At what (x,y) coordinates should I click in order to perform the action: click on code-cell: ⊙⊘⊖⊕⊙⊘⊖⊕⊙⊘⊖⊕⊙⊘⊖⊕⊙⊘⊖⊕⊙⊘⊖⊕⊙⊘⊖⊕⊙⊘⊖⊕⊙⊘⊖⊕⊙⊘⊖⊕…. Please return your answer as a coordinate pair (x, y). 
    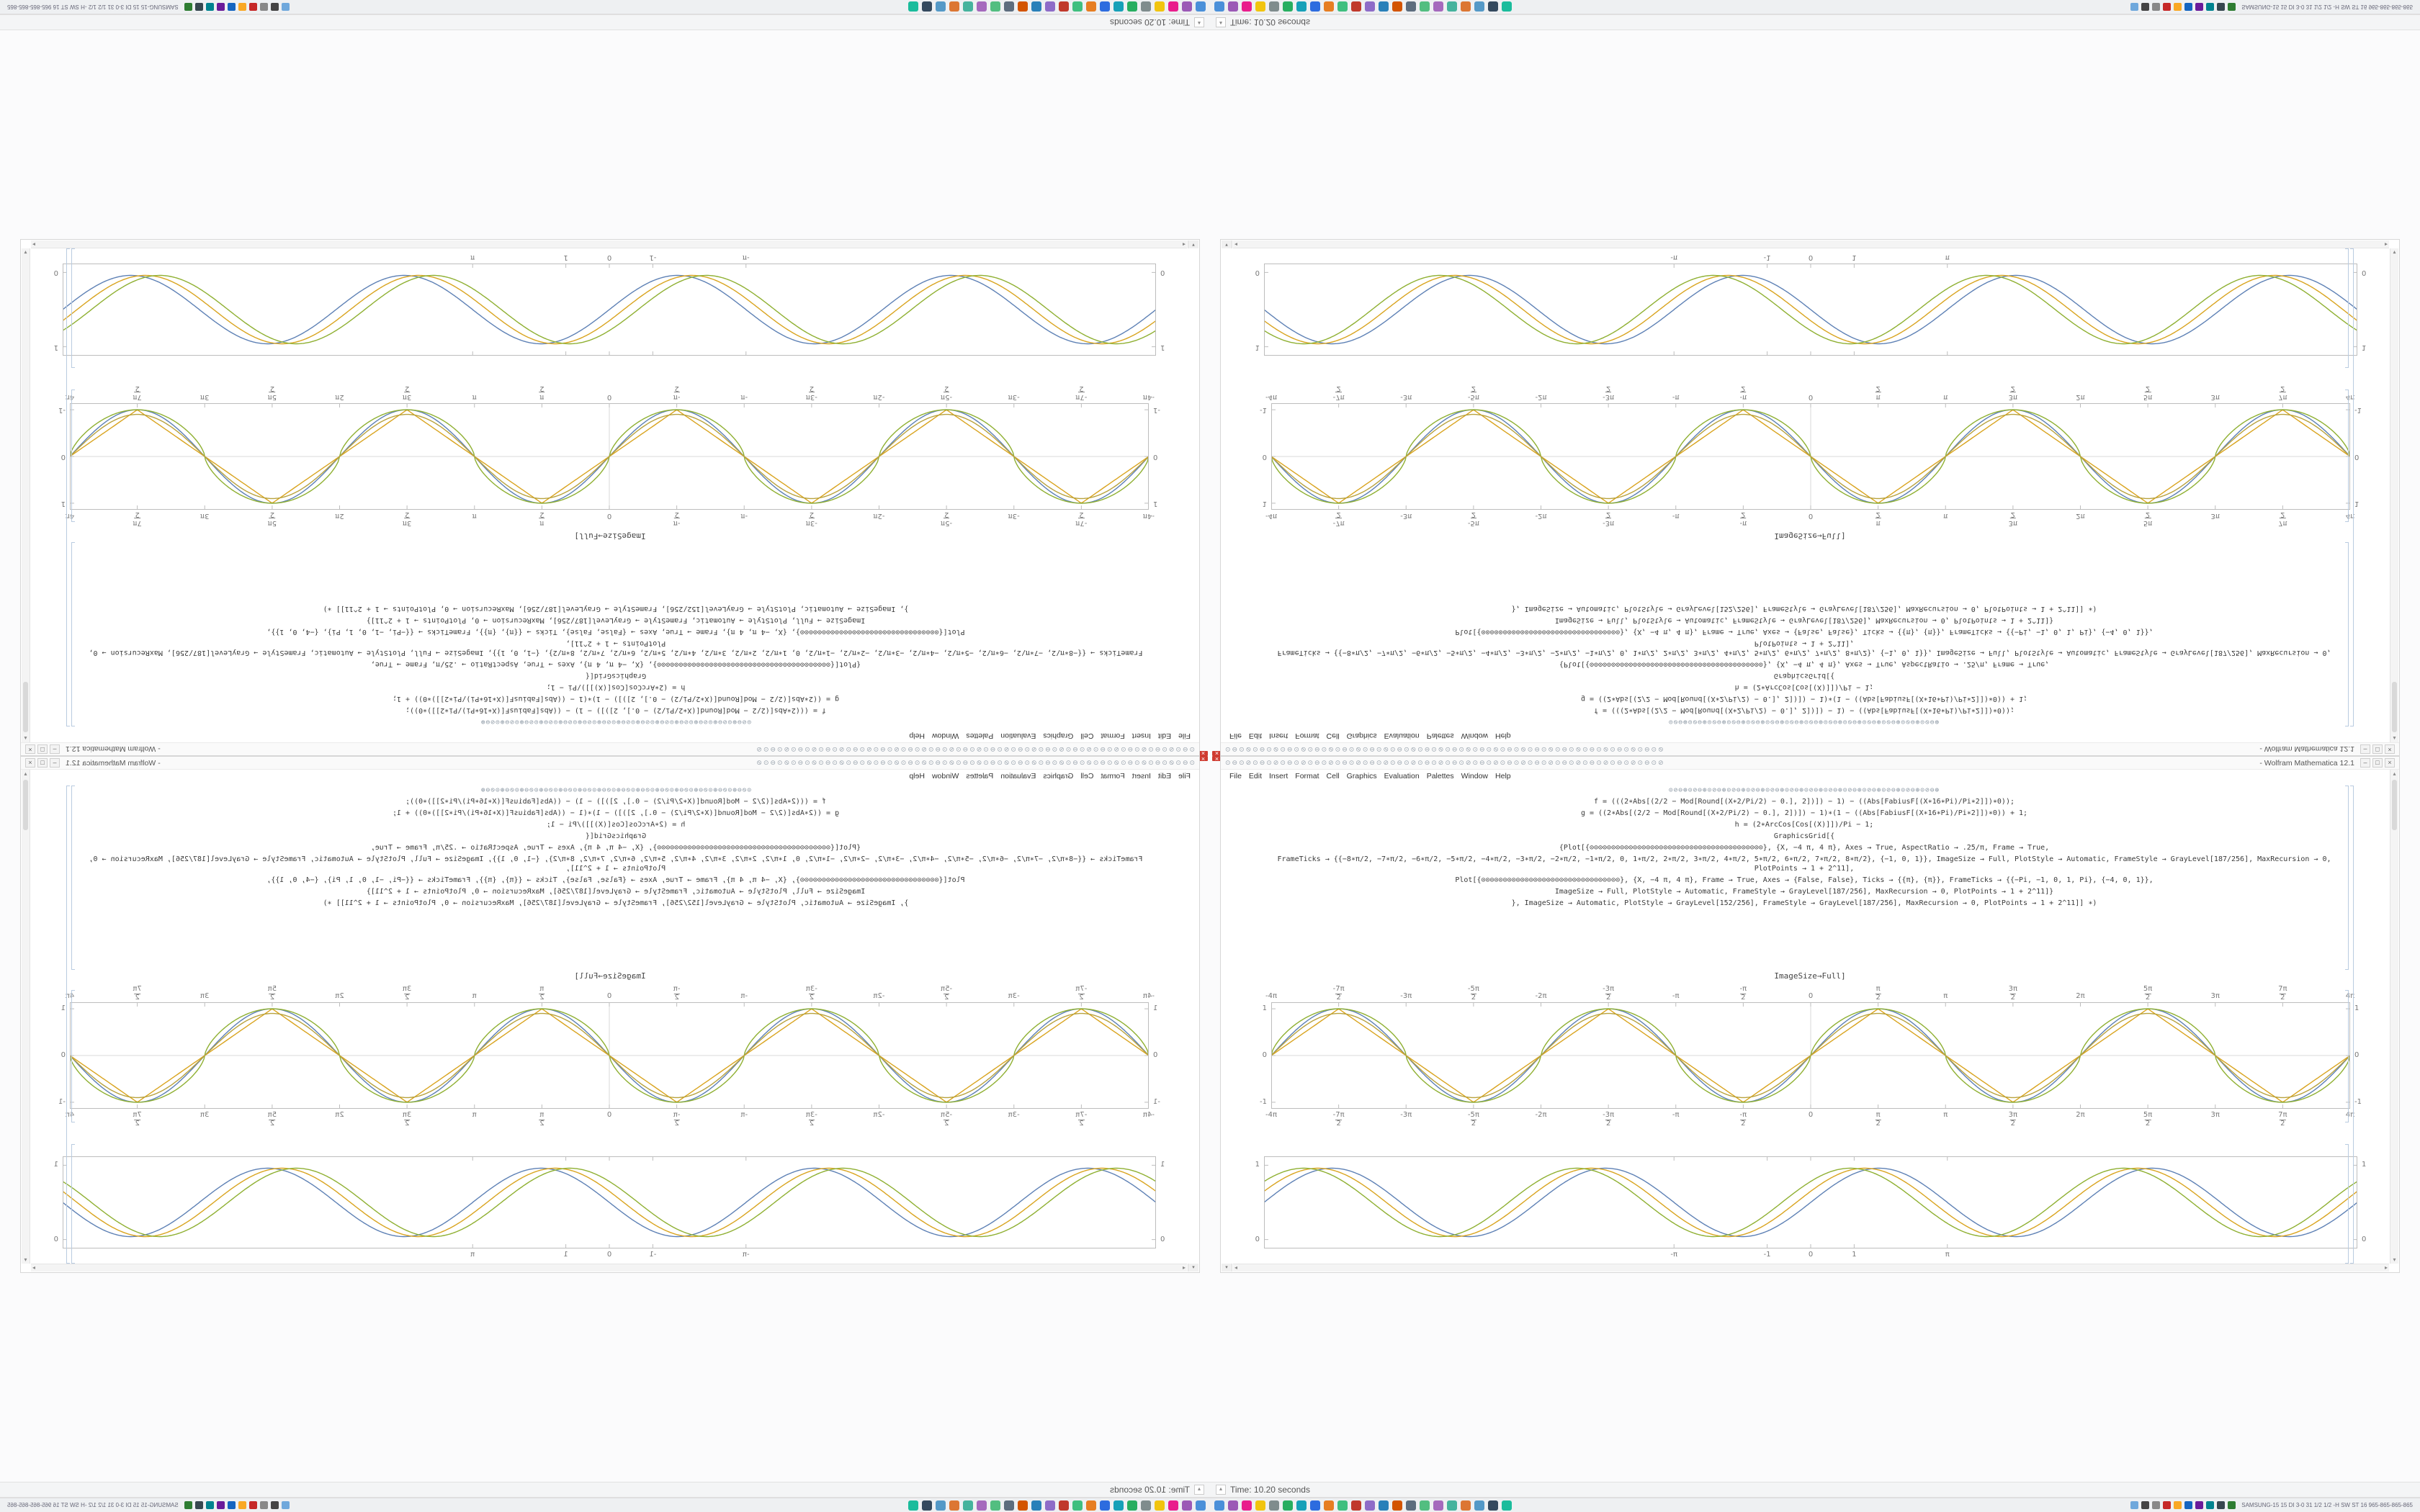
    Looking at the image, I should click on (616, 878).